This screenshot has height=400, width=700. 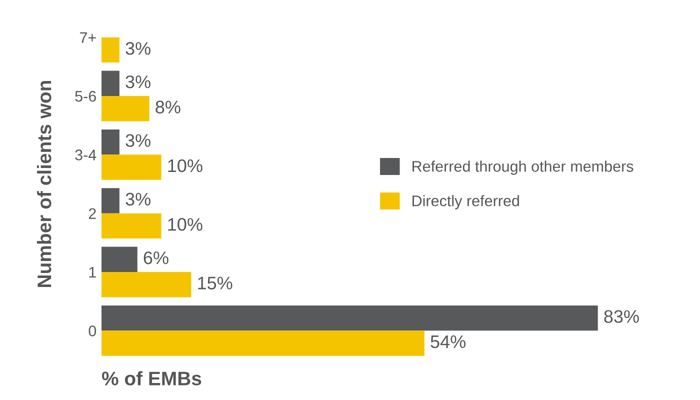 What do you see at coordinates (44, 183) in the screenshot?
I see `y-axis-title: Number of clients won` at bounding box center [44, 183].